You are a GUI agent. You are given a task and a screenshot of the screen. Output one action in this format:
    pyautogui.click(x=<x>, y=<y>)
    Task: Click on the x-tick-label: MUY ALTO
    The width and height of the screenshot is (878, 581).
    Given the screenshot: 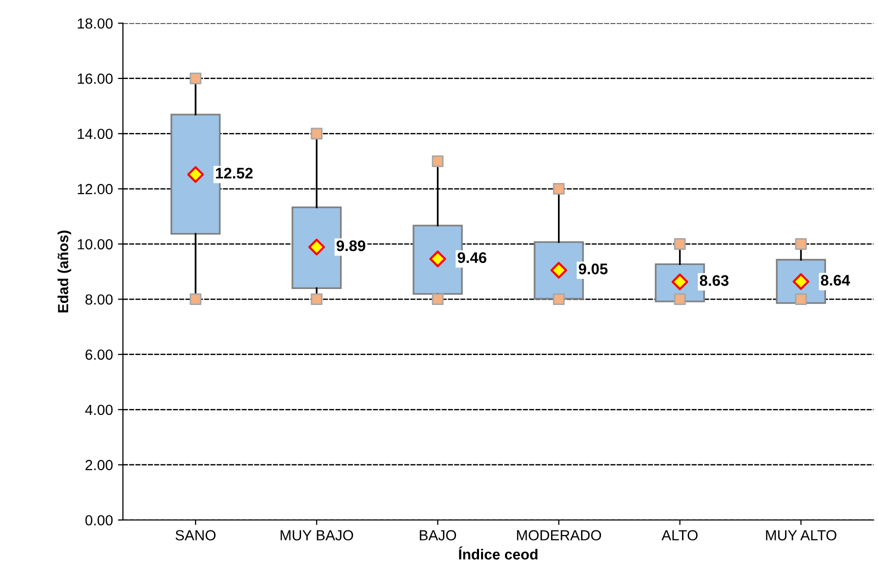 What is the action you would take?
    pyautogui.click(x=801, y=535)
    